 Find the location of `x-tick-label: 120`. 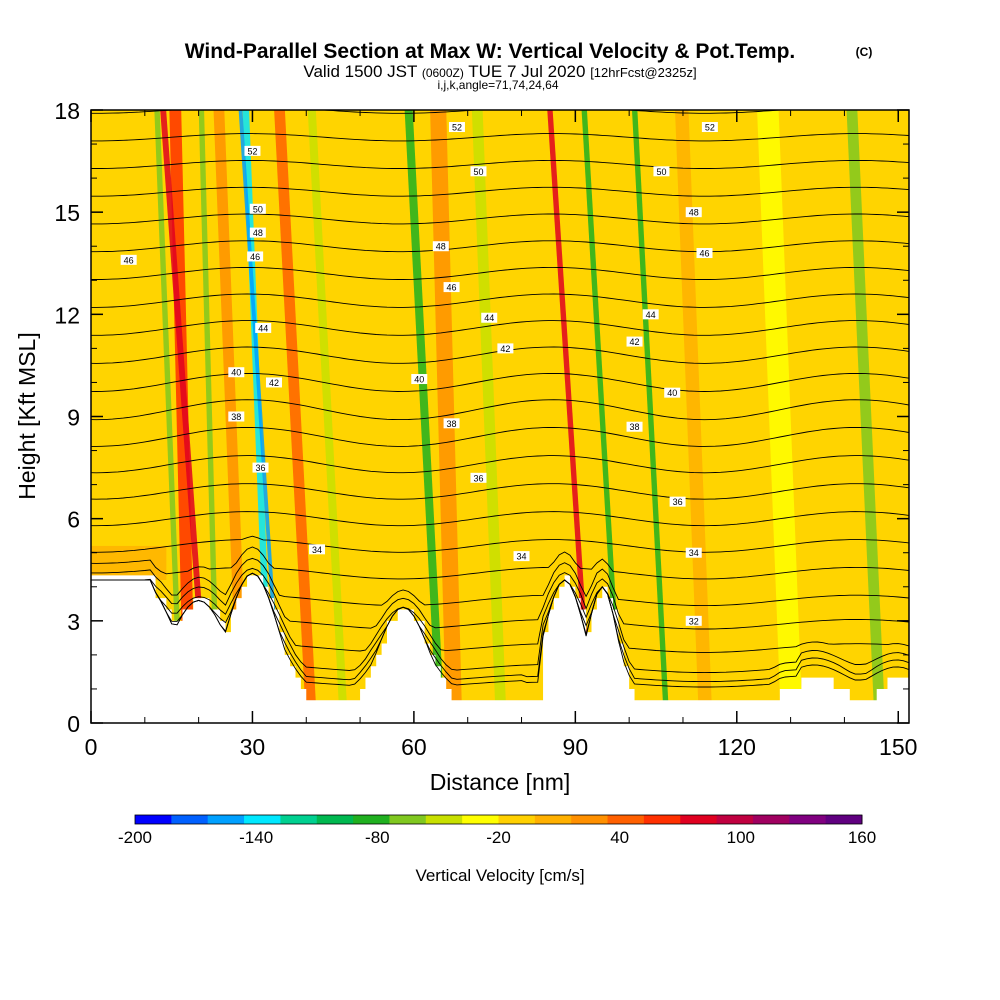

x-tick-label: 120 is located at coordinates (737, 747).